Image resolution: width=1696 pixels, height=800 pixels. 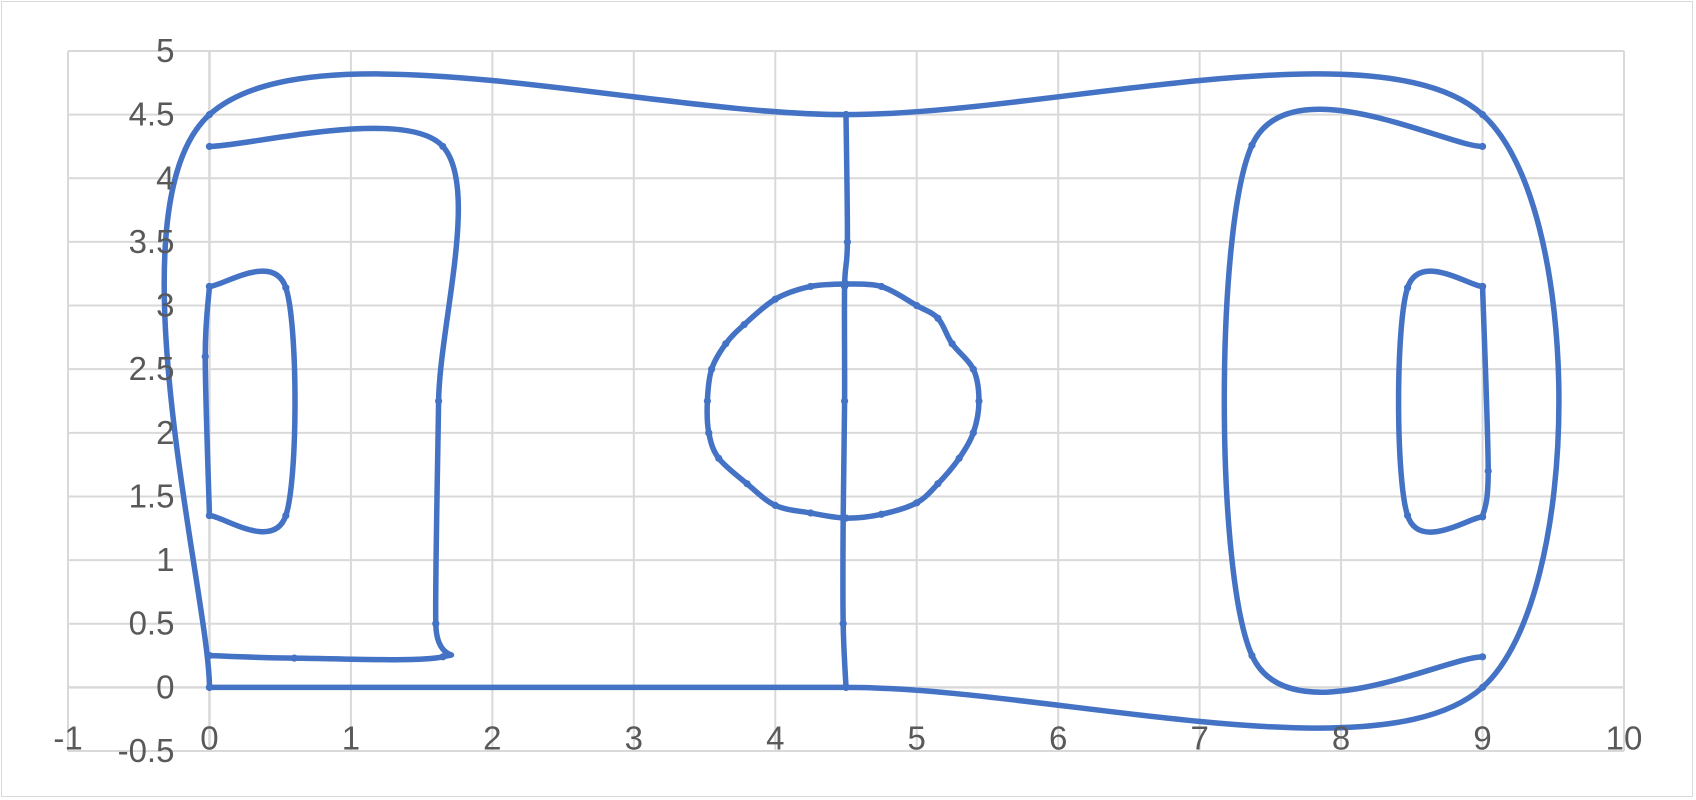 What do you see at coordinates (165, 559) in the screenshot?
I see `y-tick-label: 1` at bounding box center [165, 559].